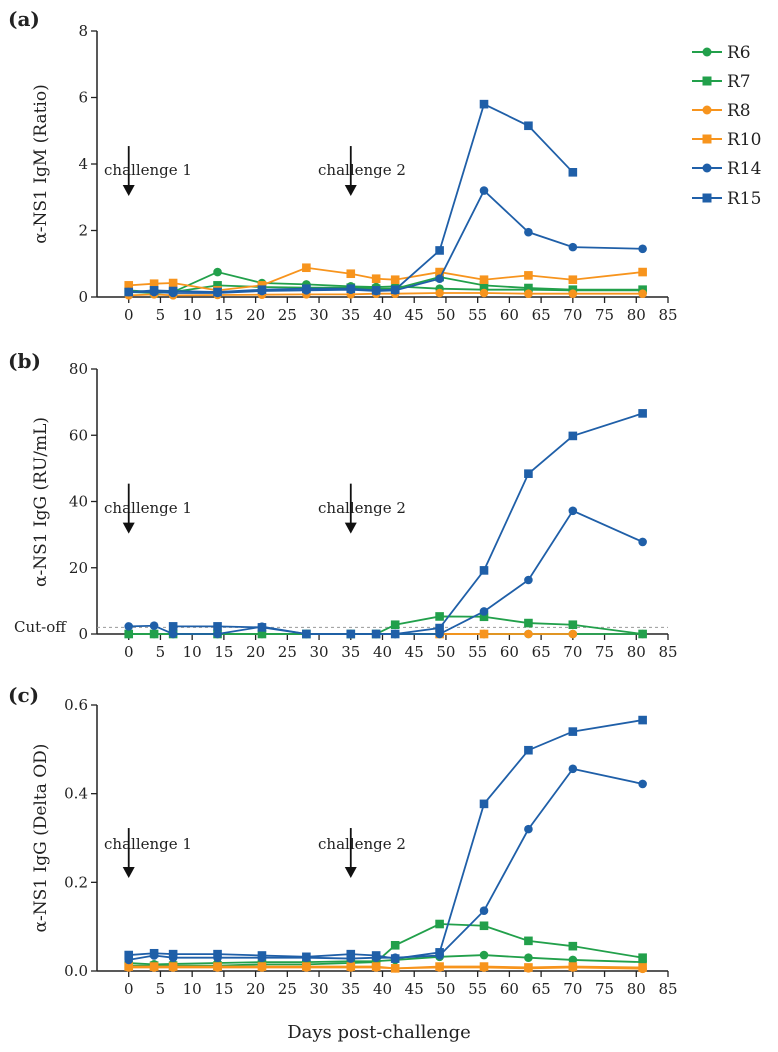 Image resolution: width=778 pixels, height=1052 pixels. I want to click on legend-entry-r7: R7, so click(721, 82).